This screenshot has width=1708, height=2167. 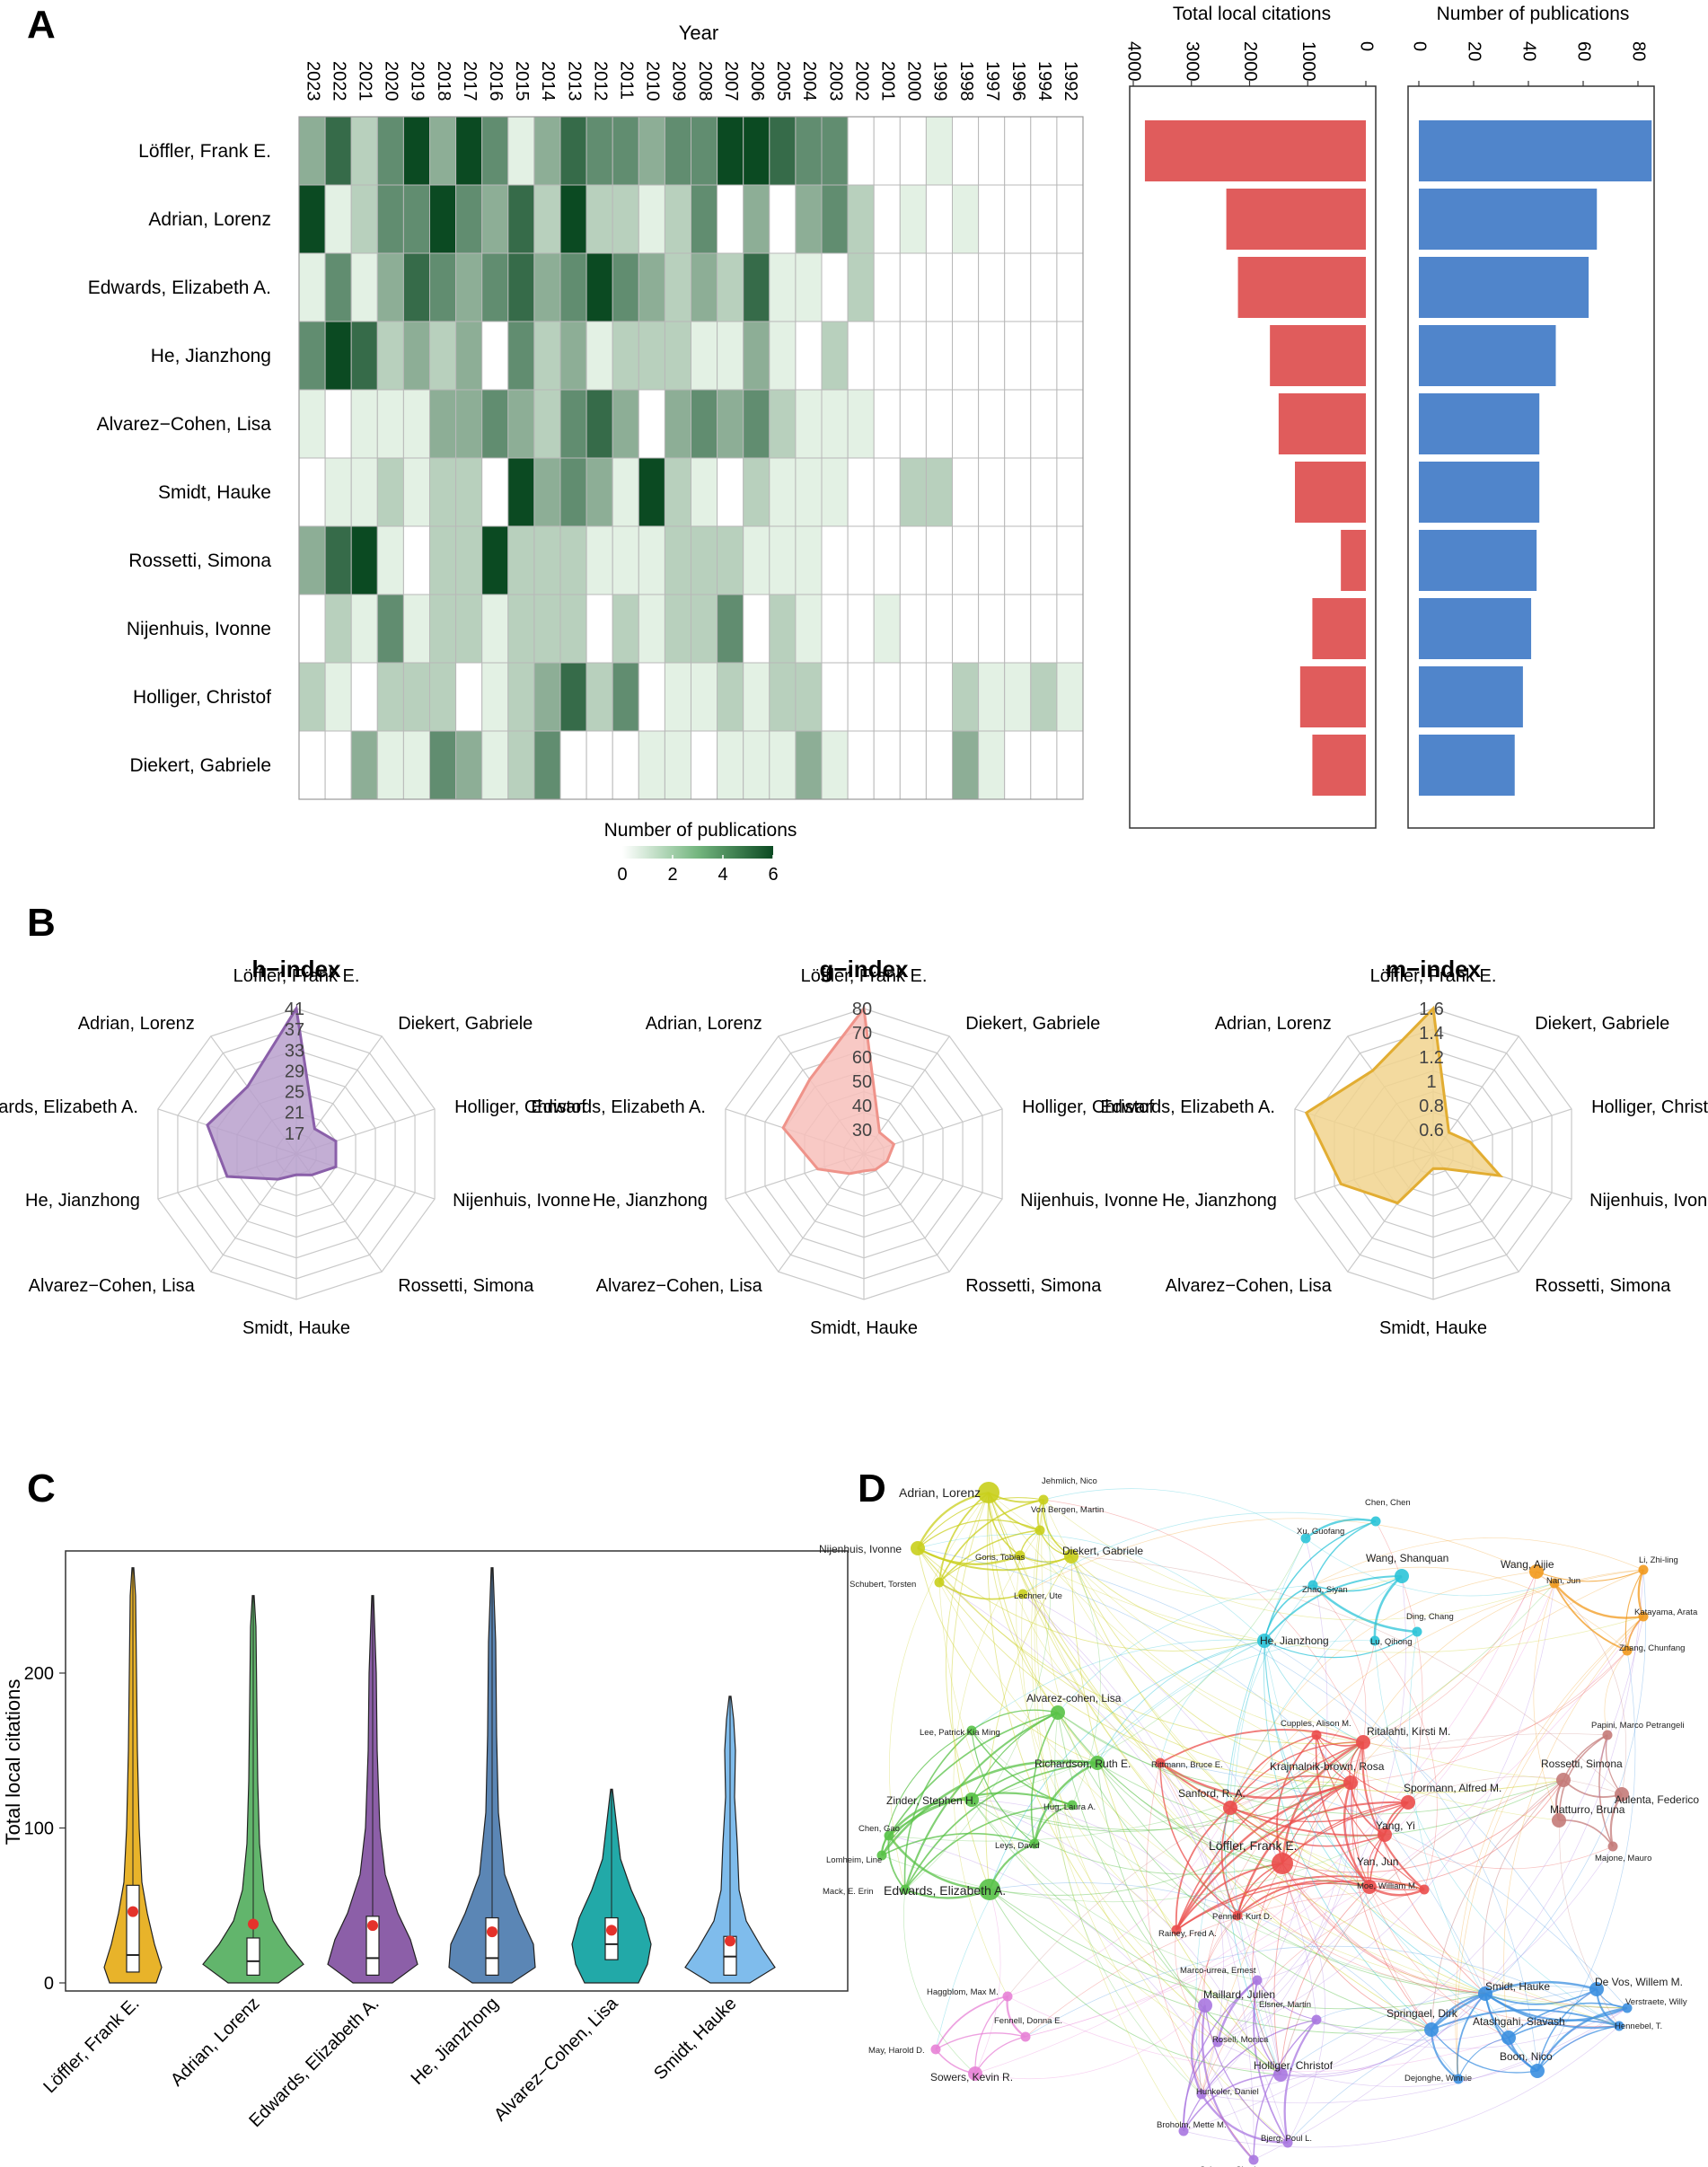 What do you see at coordinates (1519, 2021) in the screenshot?
I see `network-node-label: Atashgahi, Siavash` at bounding box center [1519, 2021].